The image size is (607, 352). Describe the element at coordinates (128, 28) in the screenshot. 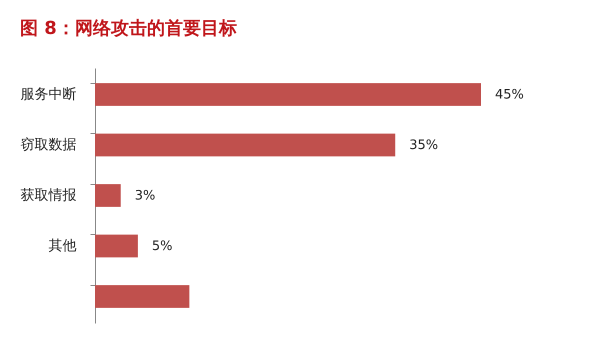

I see `chart-title: 图 8：网络攻击的首要目标` at that location.